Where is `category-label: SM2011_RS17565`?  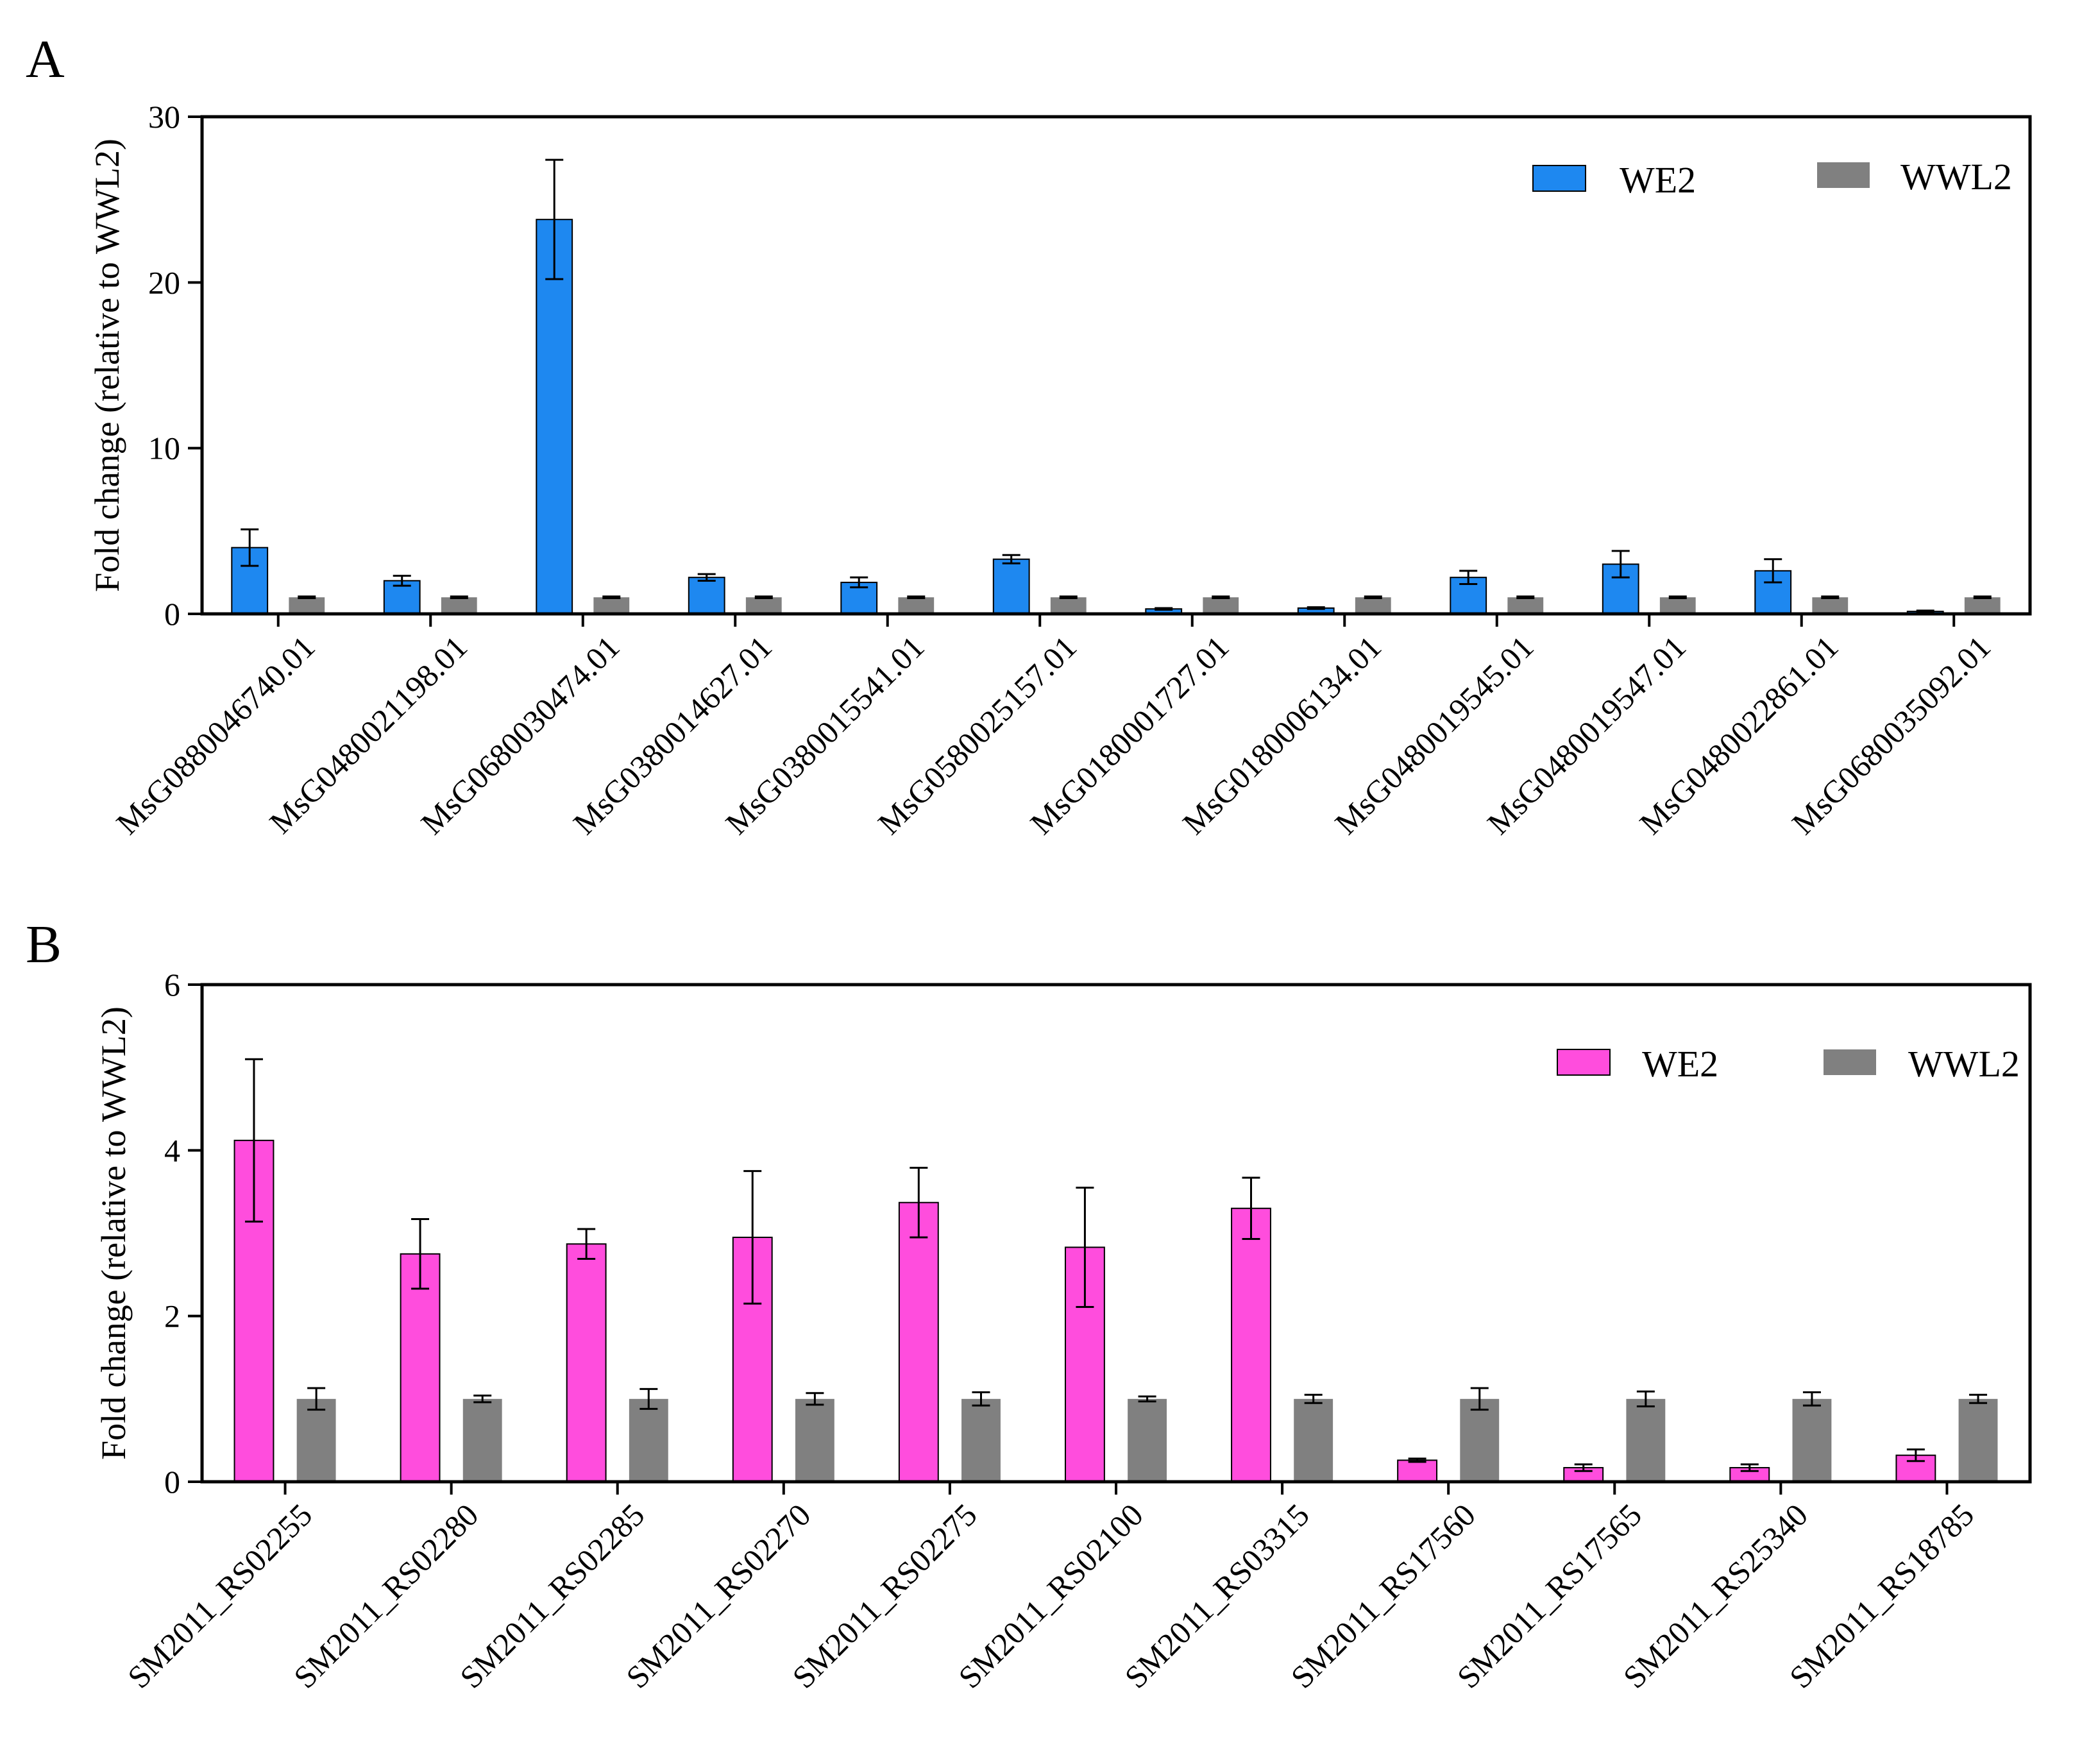 category-label: SM2011_RS17565 is located at coordinates (1549, 1596).